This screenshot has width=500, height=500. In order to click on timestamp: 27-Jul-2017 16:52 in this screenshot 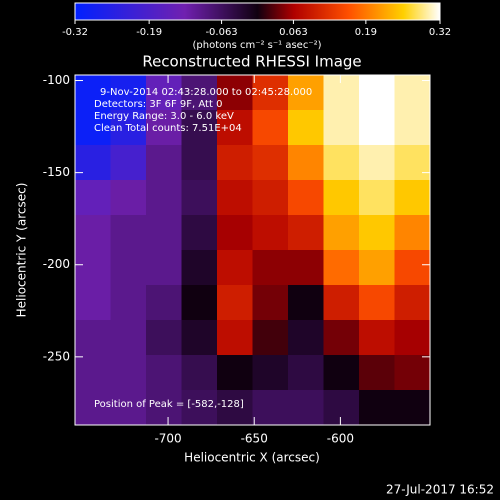, I will do `click(440, 490)`.